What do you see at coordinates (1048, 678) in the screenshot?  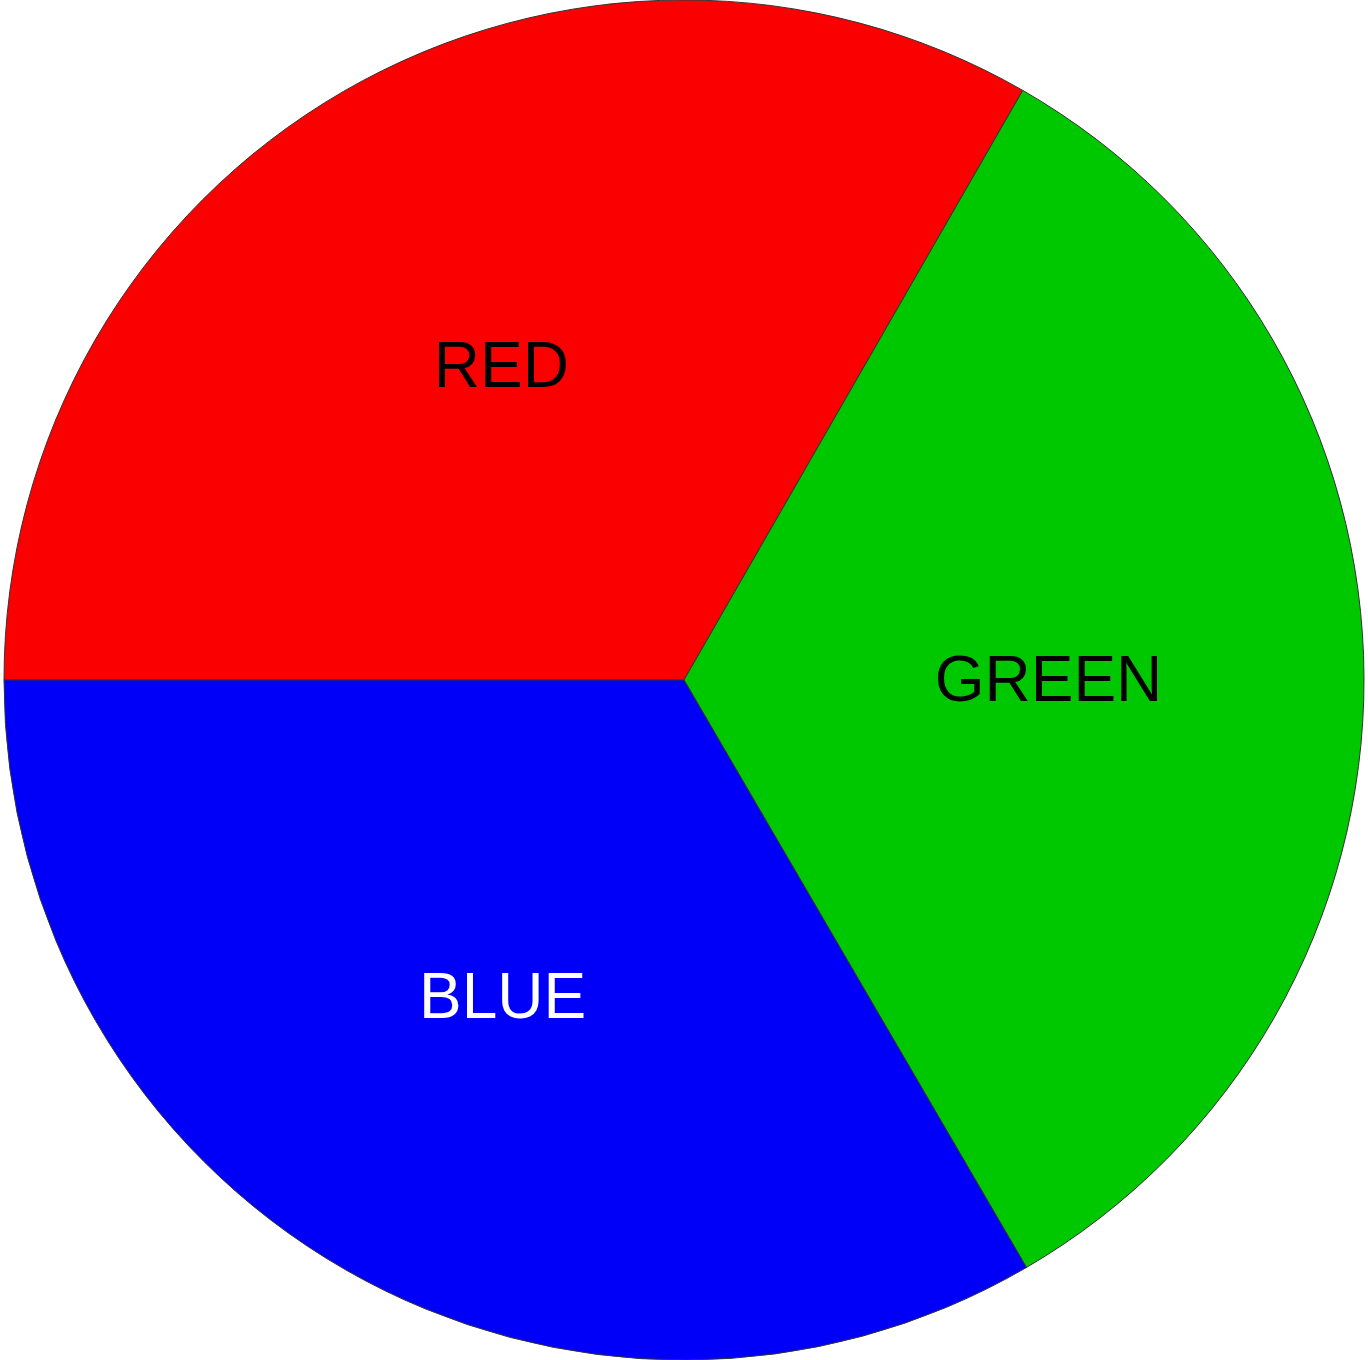 I see `slice-label: GREEN` at bounding box center [1048, 678].